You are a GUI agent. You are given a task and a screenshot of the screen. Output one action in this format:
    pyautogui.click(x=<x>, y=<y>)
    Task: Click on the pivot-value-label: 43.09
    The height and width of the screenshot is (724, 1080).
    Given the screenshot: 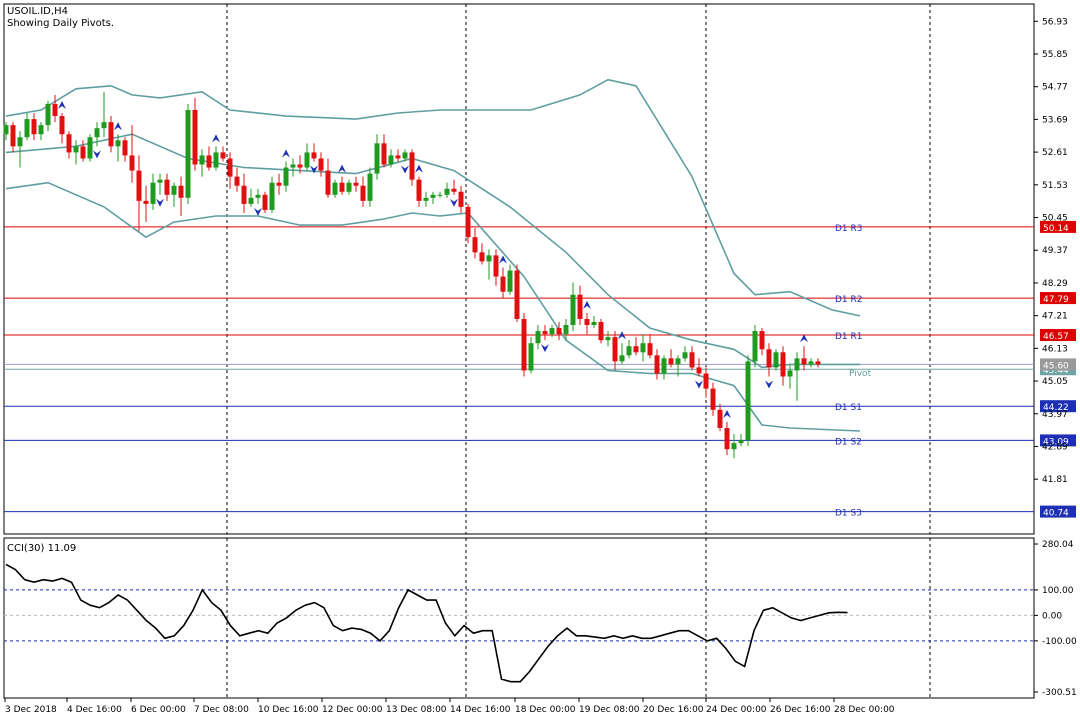 What is the action you would take?
    pyautogui.click(x=1056, y=442)
    